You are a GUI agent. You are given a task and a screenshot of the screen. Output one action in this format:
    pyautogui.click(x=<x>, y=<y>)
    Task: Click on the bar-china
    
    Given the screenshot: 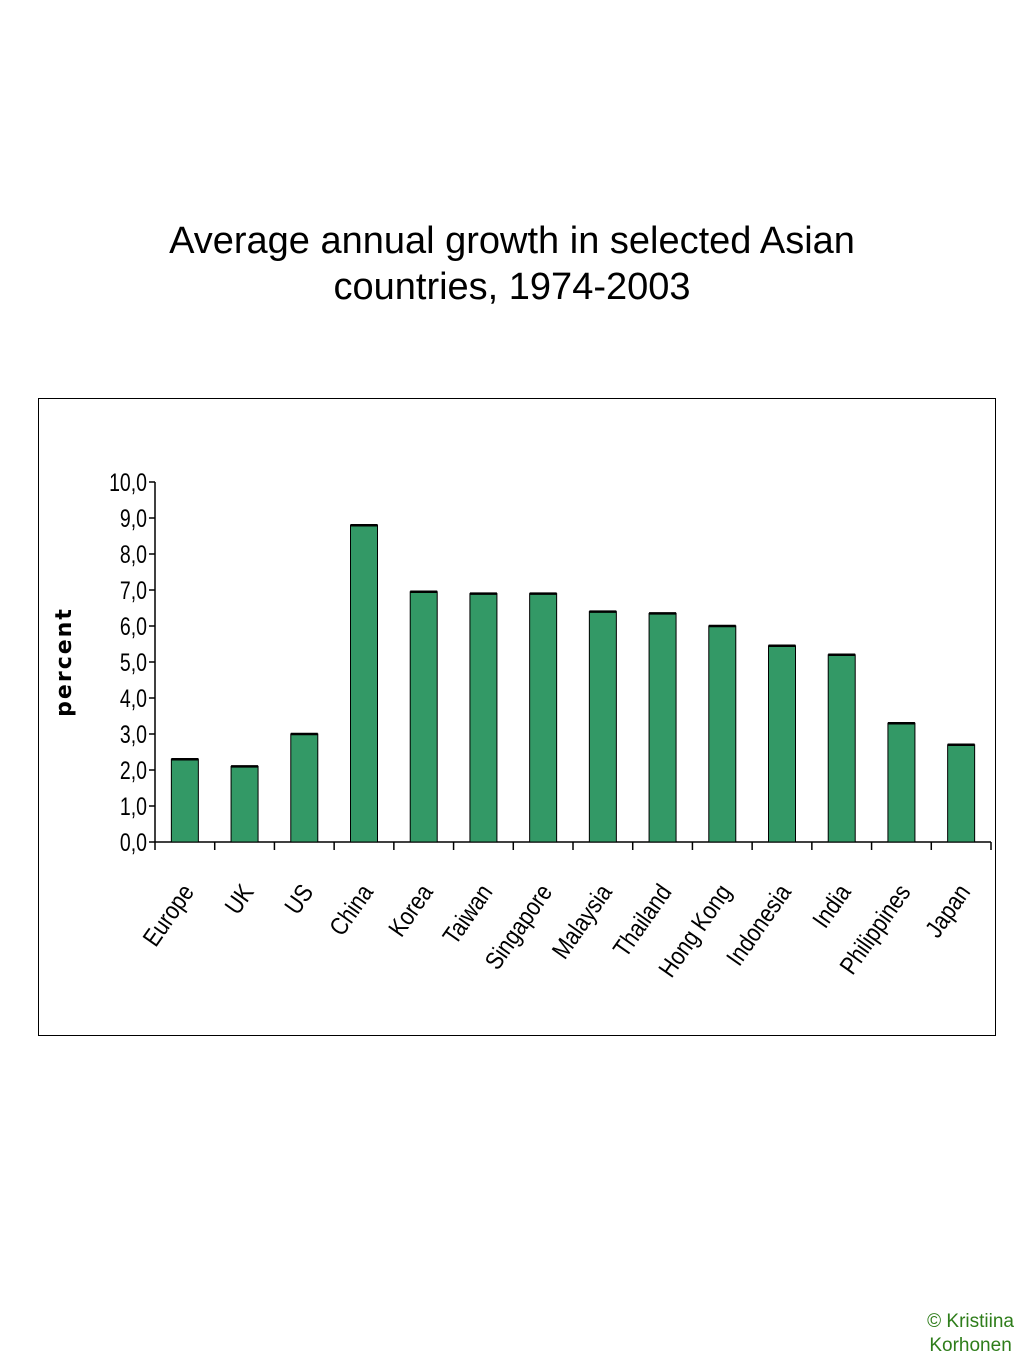 What is the action you would take?
    pyautogui.click(x=364, y=683)
    